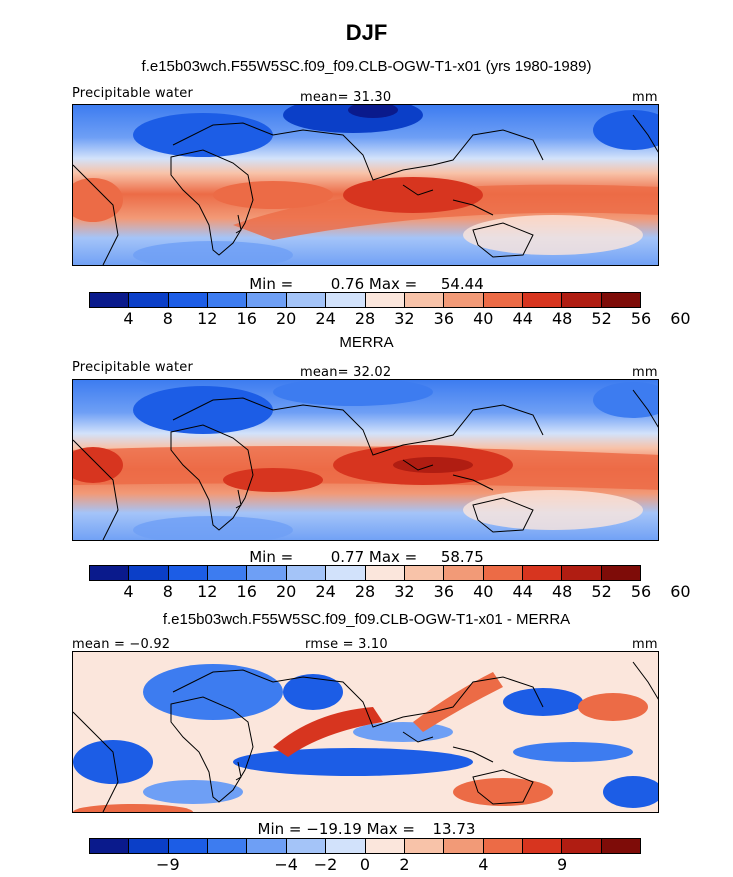  I want to click on panel3-min-value: −19.19, so click(334, 829).